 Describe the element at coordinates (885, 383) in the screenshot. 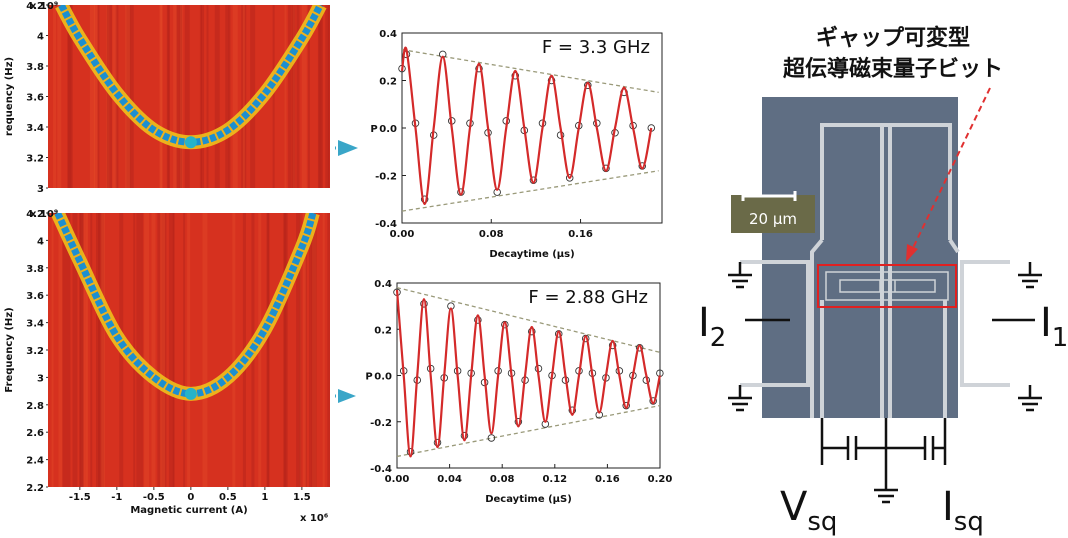

I see `grounds` at that location.